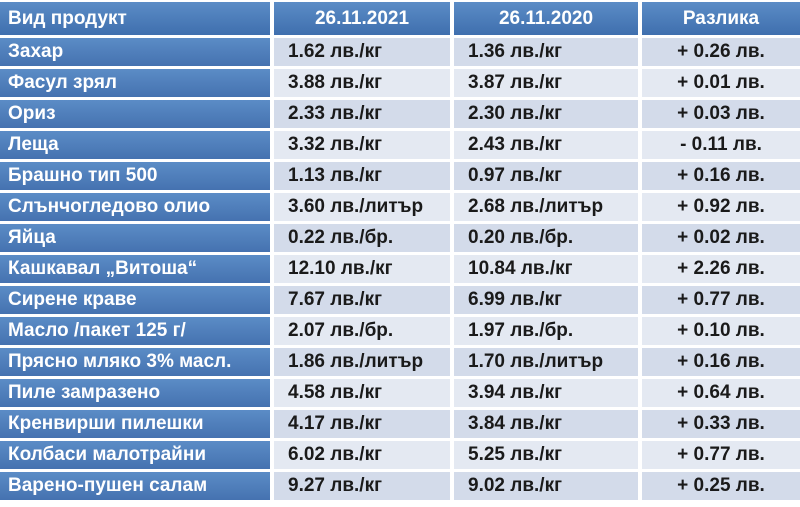 Image resolution: width=800 pixels, height=507 pixels. What do you see at coordinates (135, 83) in the screenshot?
I see `product-name: Фасул зрял` at bounding box center [135, 83].